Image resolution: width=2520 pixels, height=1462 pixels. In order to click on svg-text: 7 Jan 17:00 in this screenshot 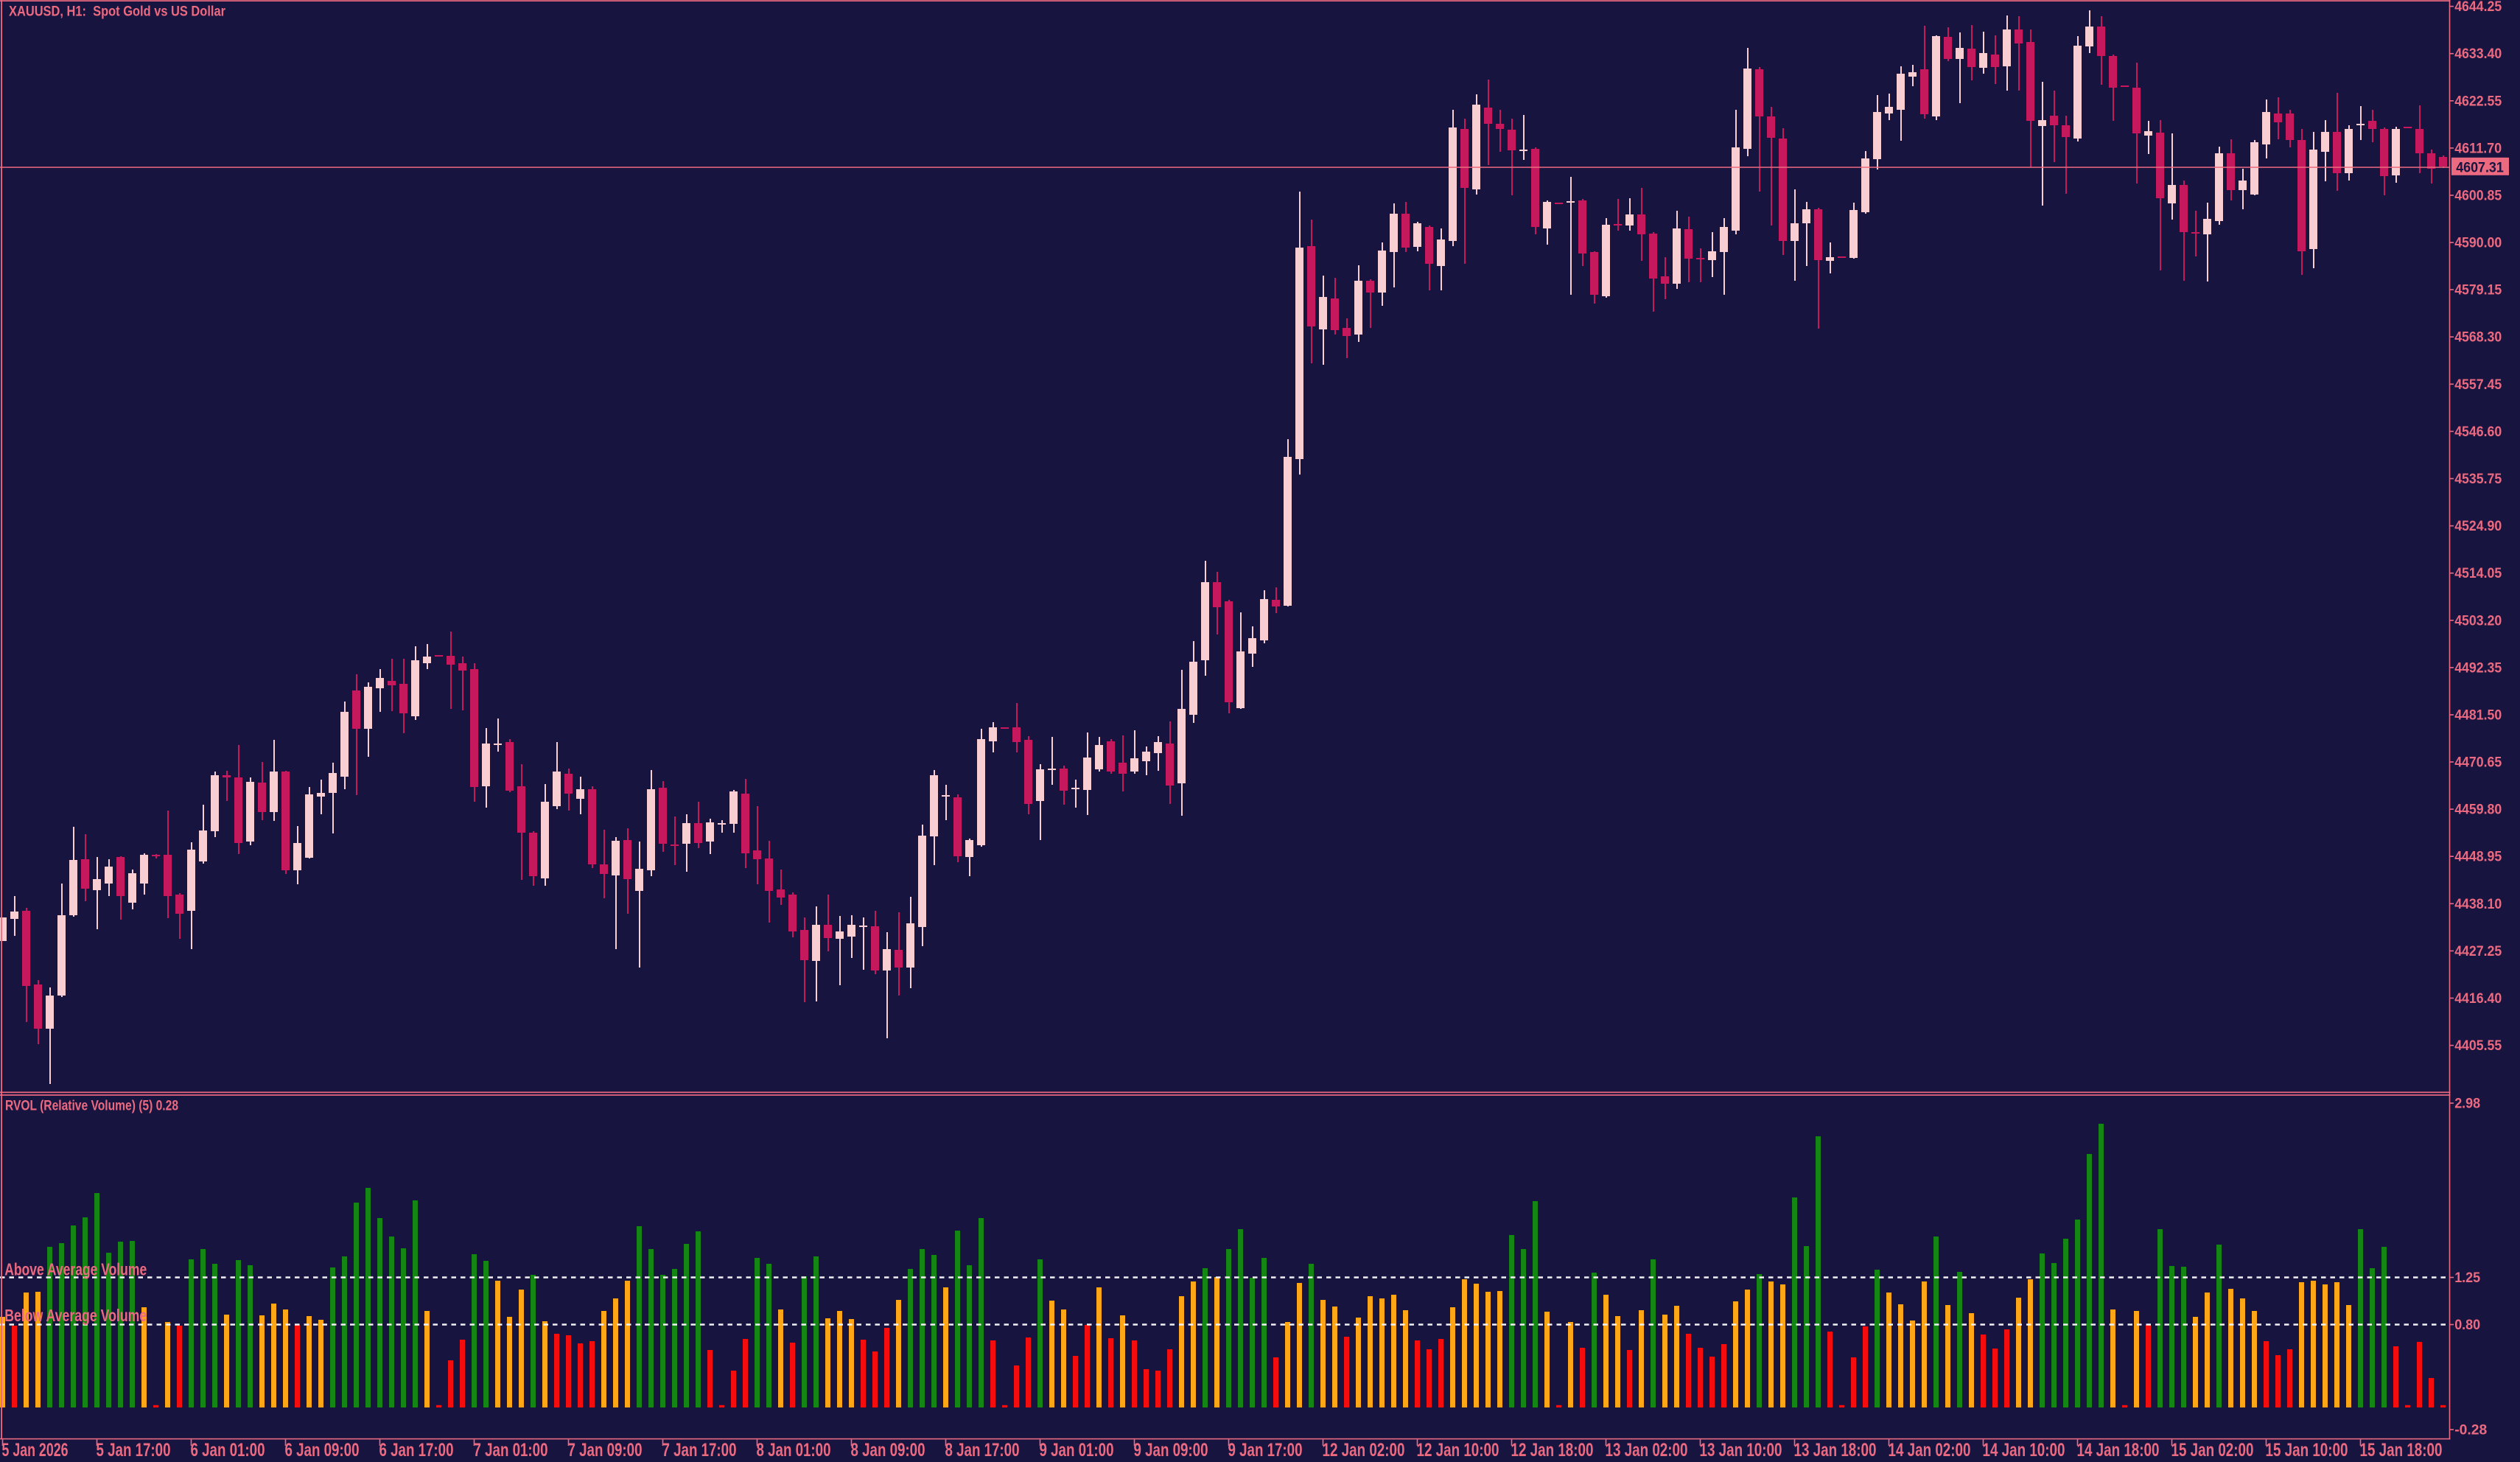, I will do `click(699, 1451)`.